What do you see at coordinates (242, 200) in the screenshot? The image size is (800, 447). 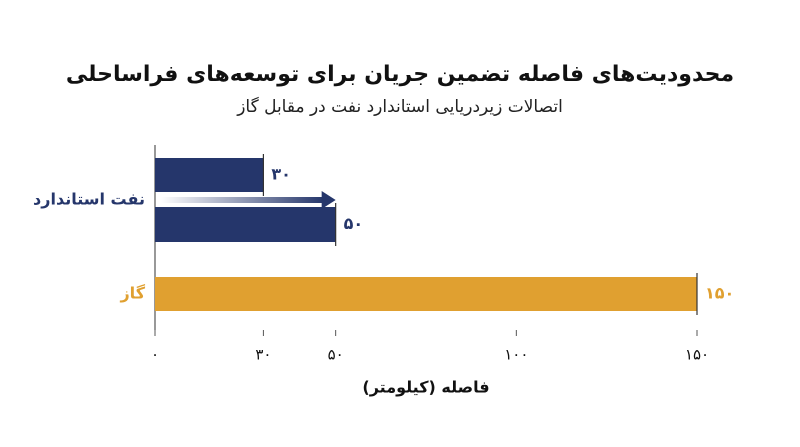 I see `arrow-shaft` at bounding box center [242, 200].